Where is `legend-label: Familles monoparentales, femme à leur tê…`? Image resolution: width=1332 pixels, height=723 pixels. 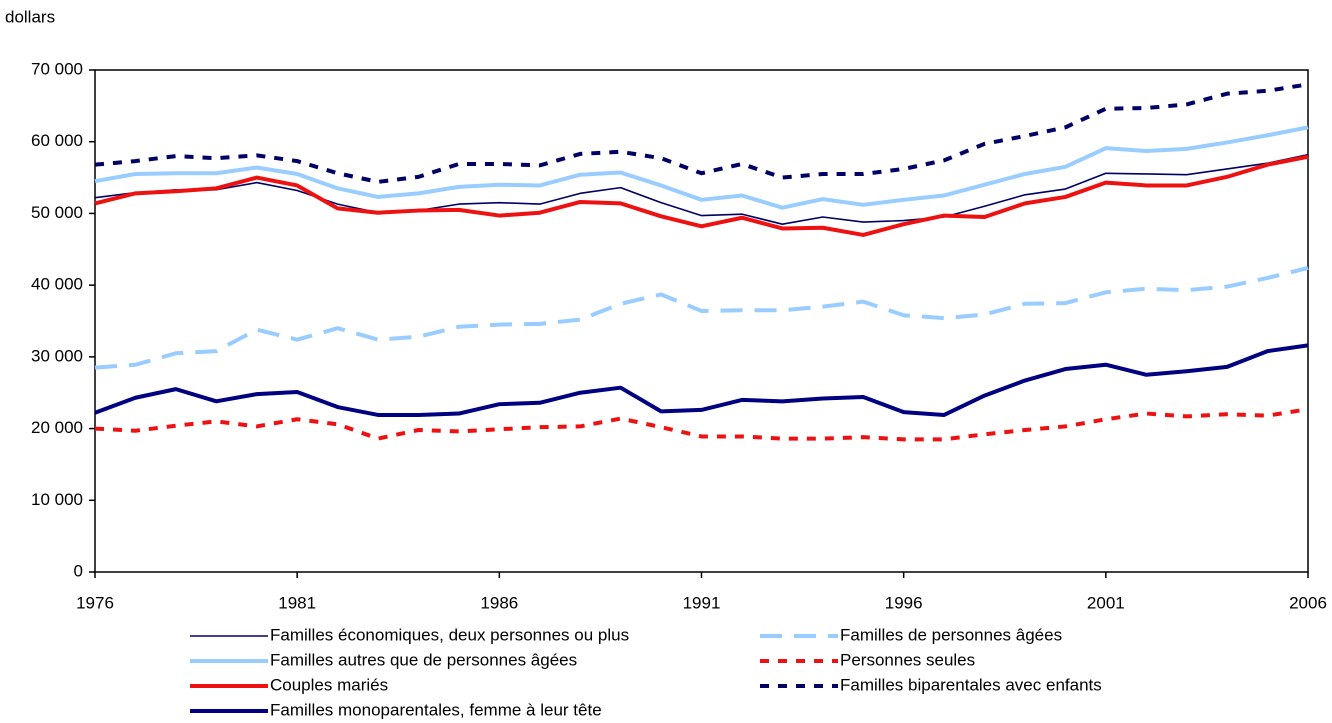 legend-label: Familles monoparentales, femme à leur tê… is located at coordinates (436, 709).